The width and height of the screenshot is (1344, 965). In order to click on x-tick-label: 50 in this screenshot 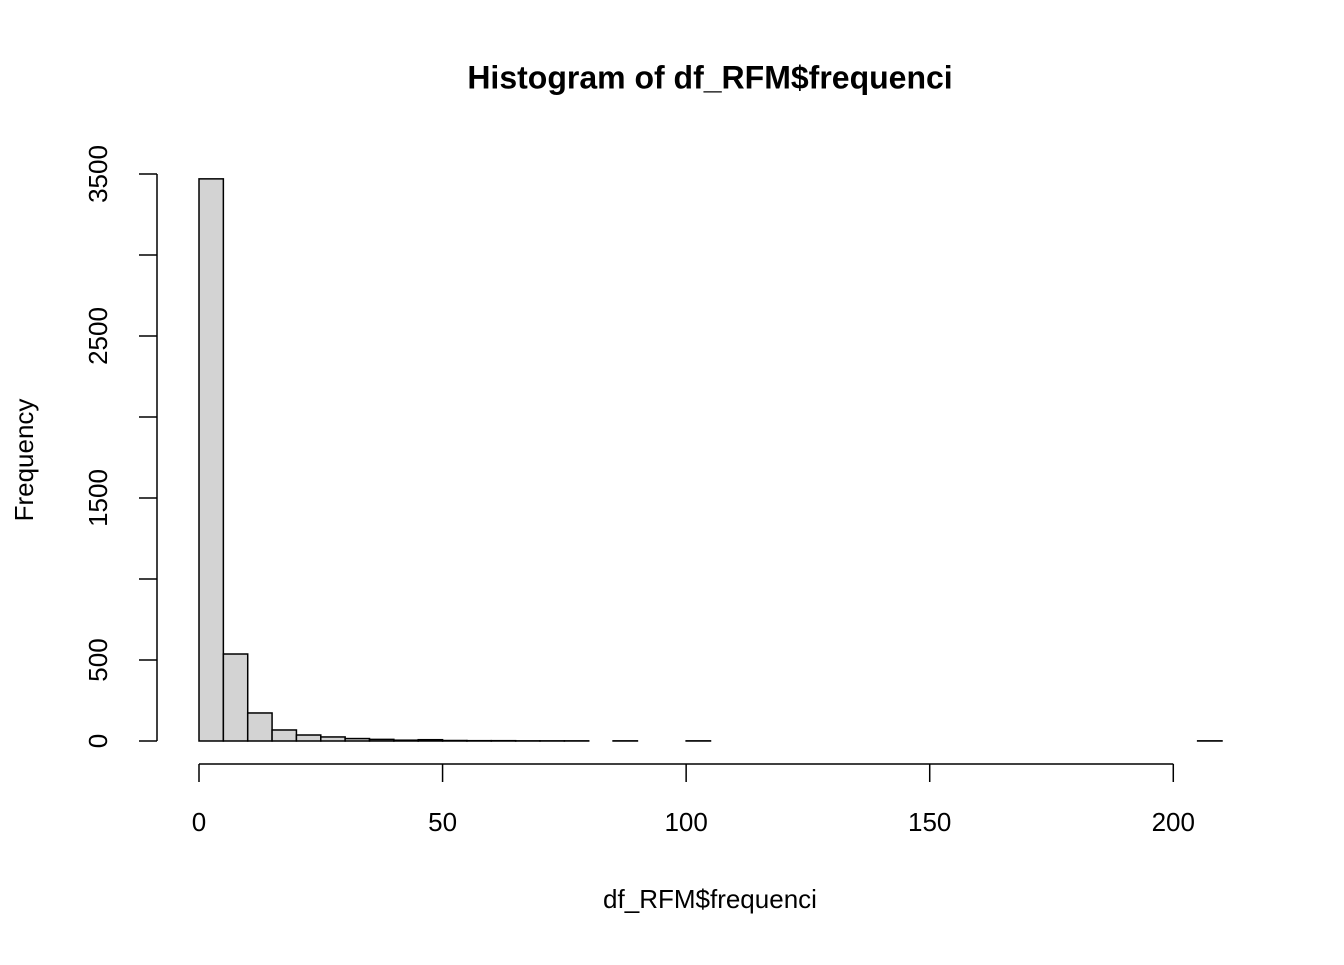, I will do `click(442, 822)`.